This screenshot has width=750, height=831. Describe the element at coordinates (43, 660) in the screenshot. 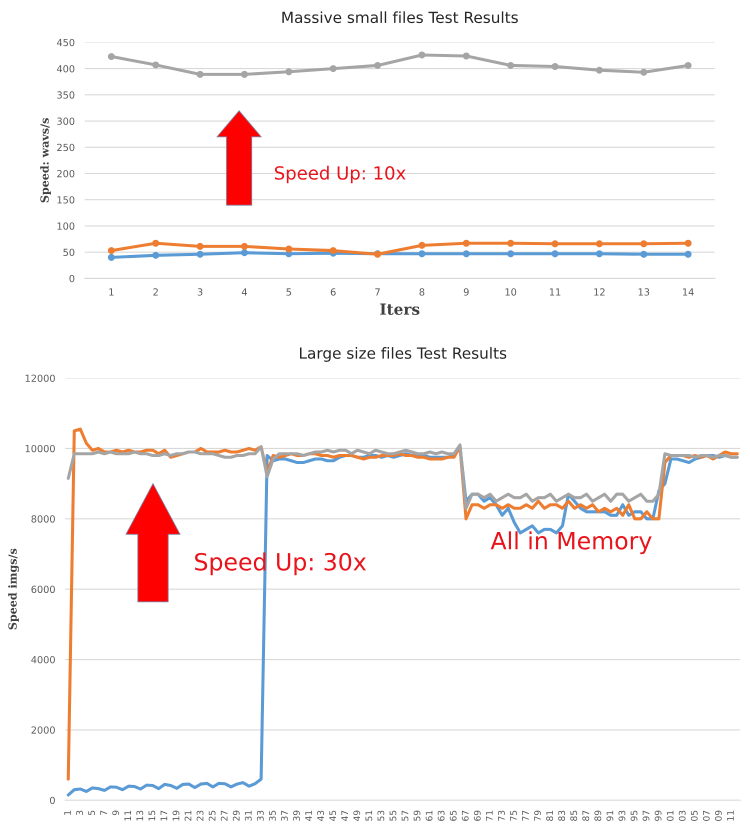

I see `y-tick-label: 4000` at that location.